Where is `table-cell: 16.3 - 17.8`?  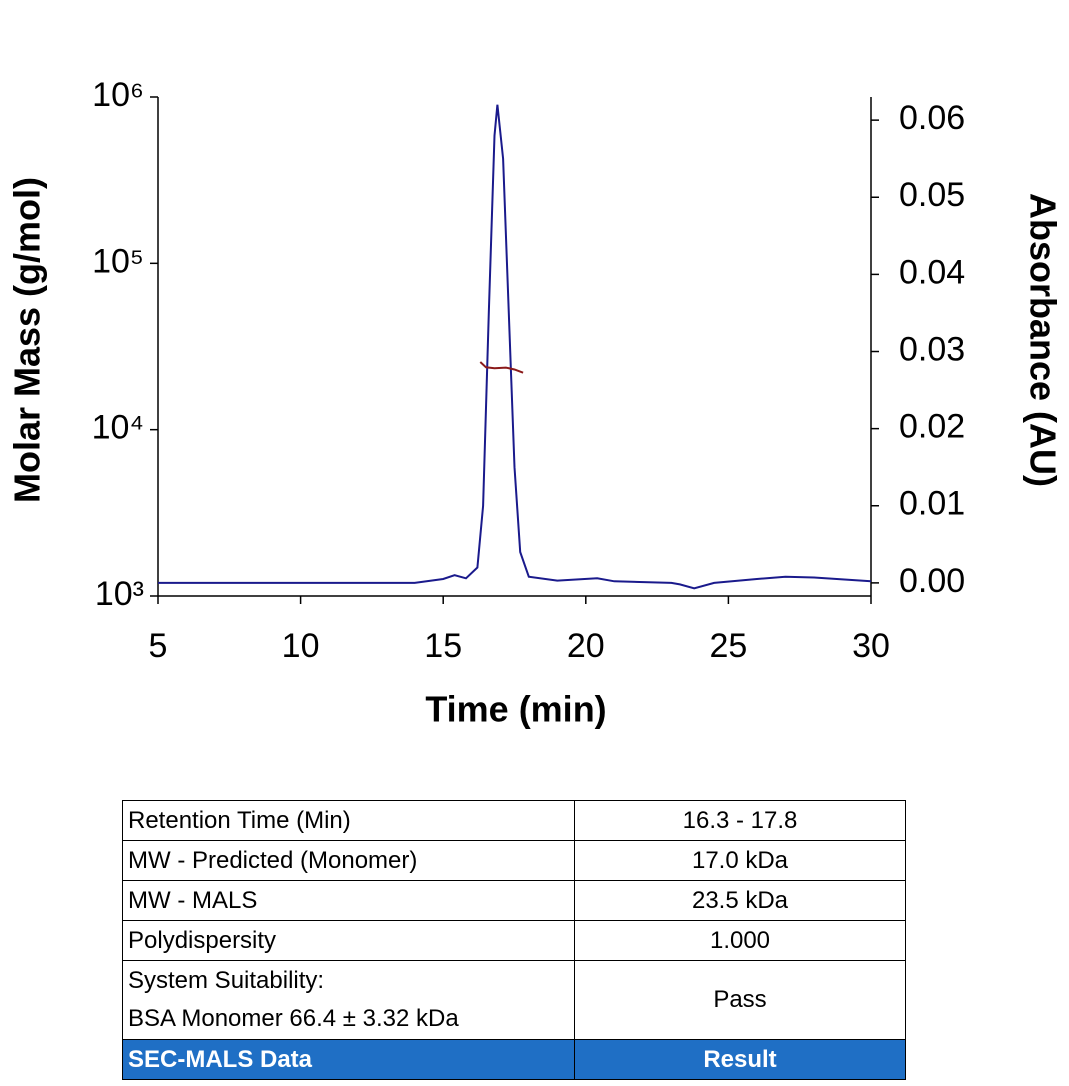
table-cell: 16.3 - 17.8 is located at coordinates (740, 820).